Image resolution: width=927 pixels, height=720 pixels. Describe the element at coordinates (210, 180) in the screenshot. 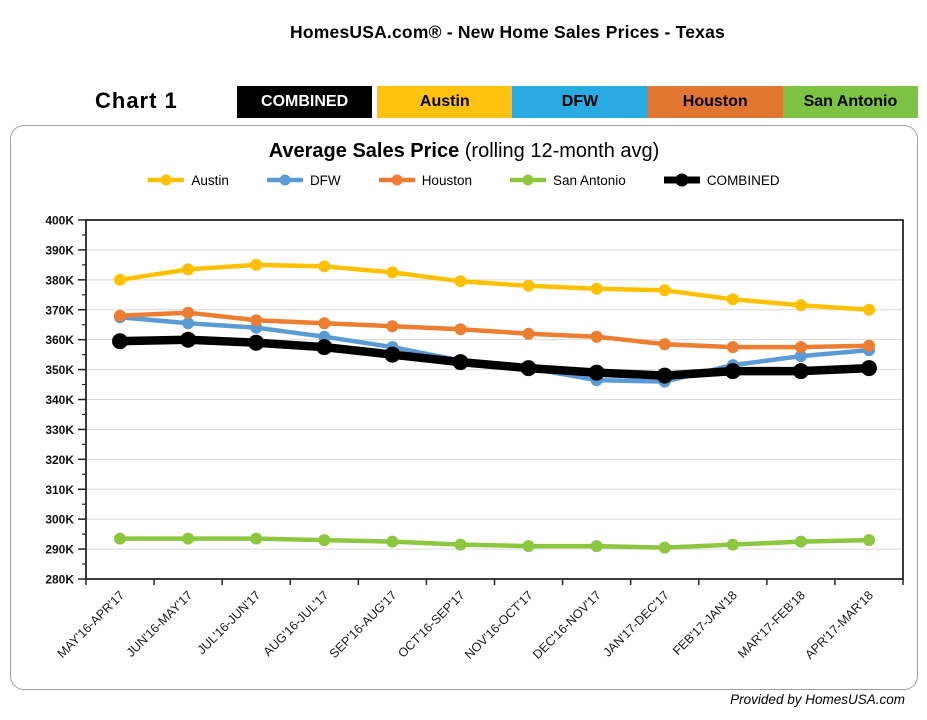

I see `legend-label: Austin` at that location.